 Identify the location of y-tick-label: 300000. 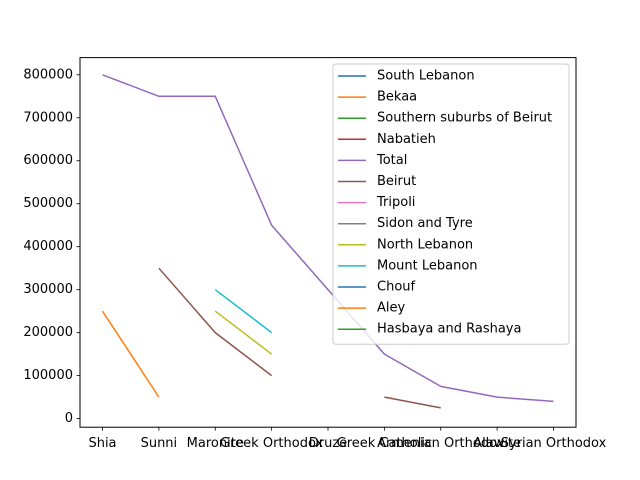
(48, 289).